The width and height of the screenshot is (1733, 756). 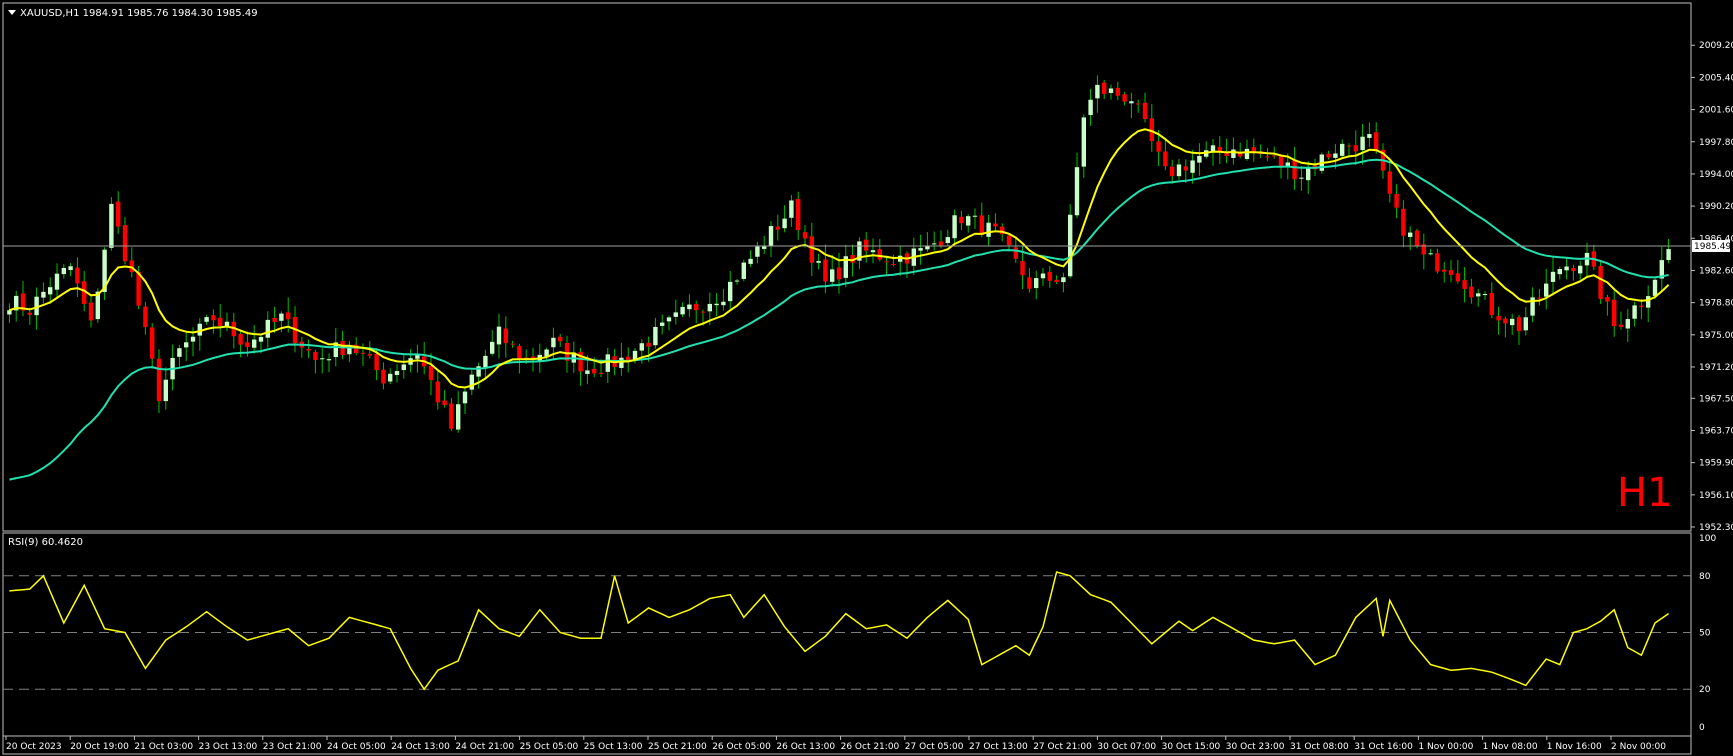 I want to click on price-tick-label: 2005.40, so click(x=1716, y=78).